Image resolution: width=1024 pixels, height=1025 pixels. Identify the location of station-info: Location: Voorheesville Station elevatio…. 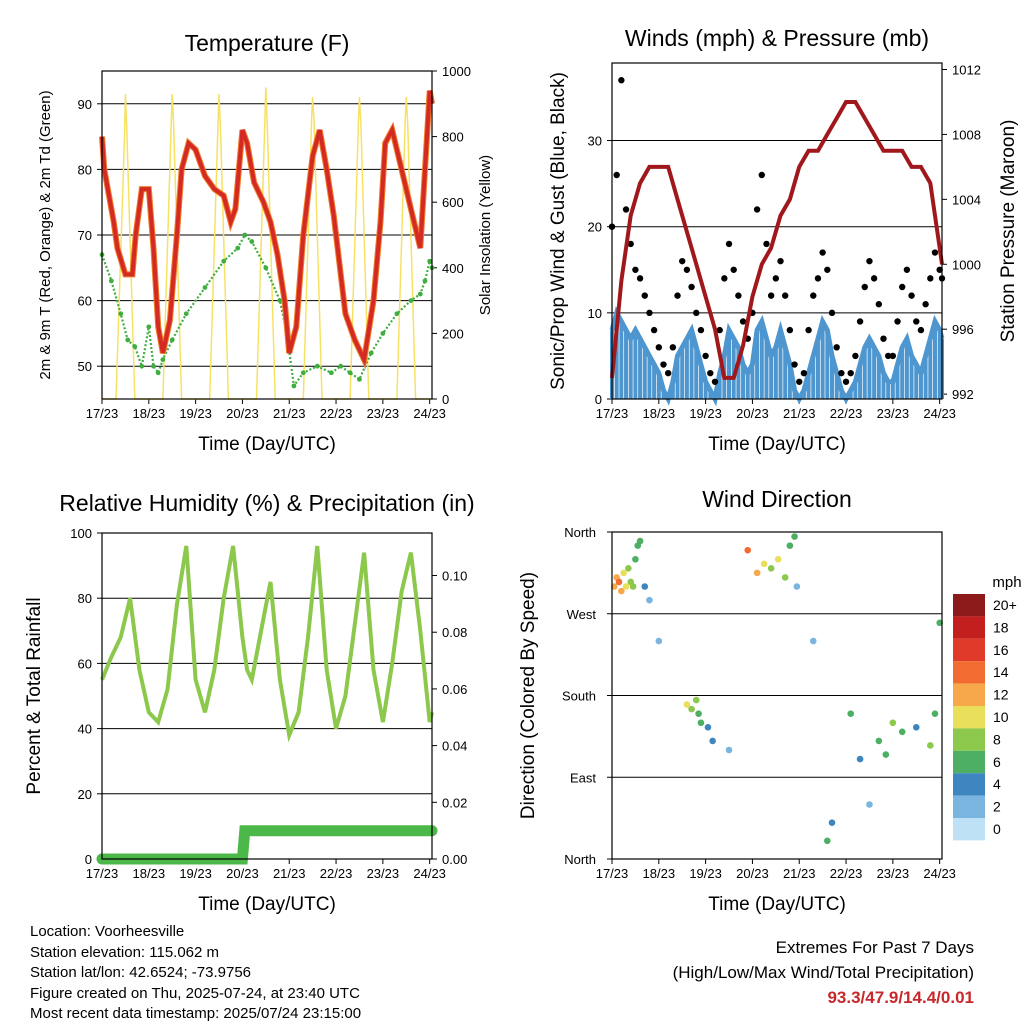
(195, 973).